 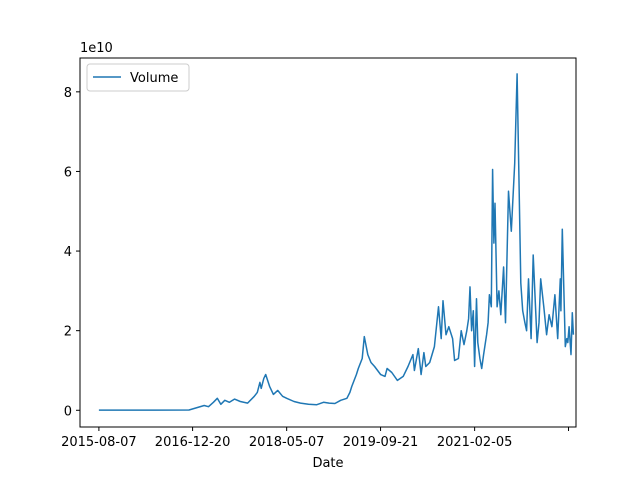 I want to click on y-tick-label: 0, so click(x=68, y=411).